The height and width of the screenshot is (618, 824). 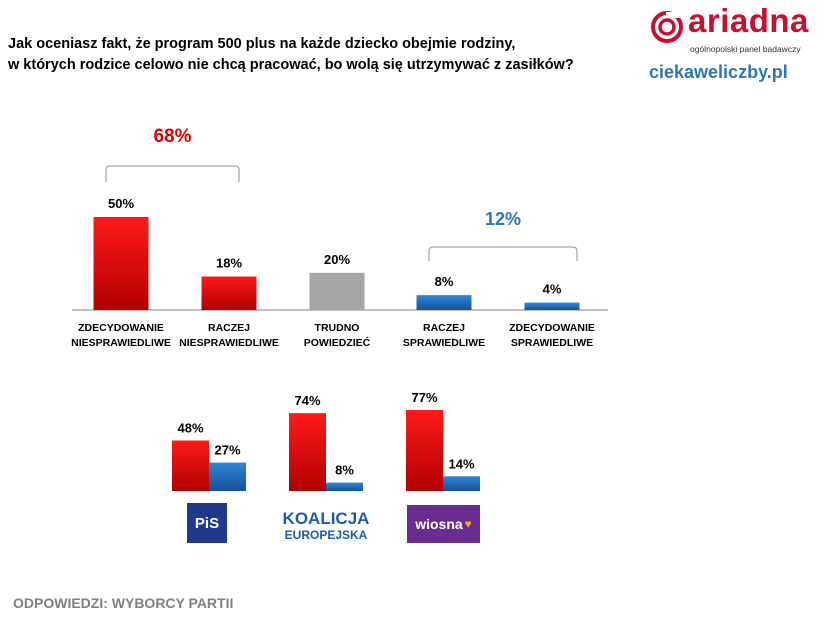 I want to click on ariadna-logo: ariadna ogólnopolski panel badawczy, so click(x=735, y=29).